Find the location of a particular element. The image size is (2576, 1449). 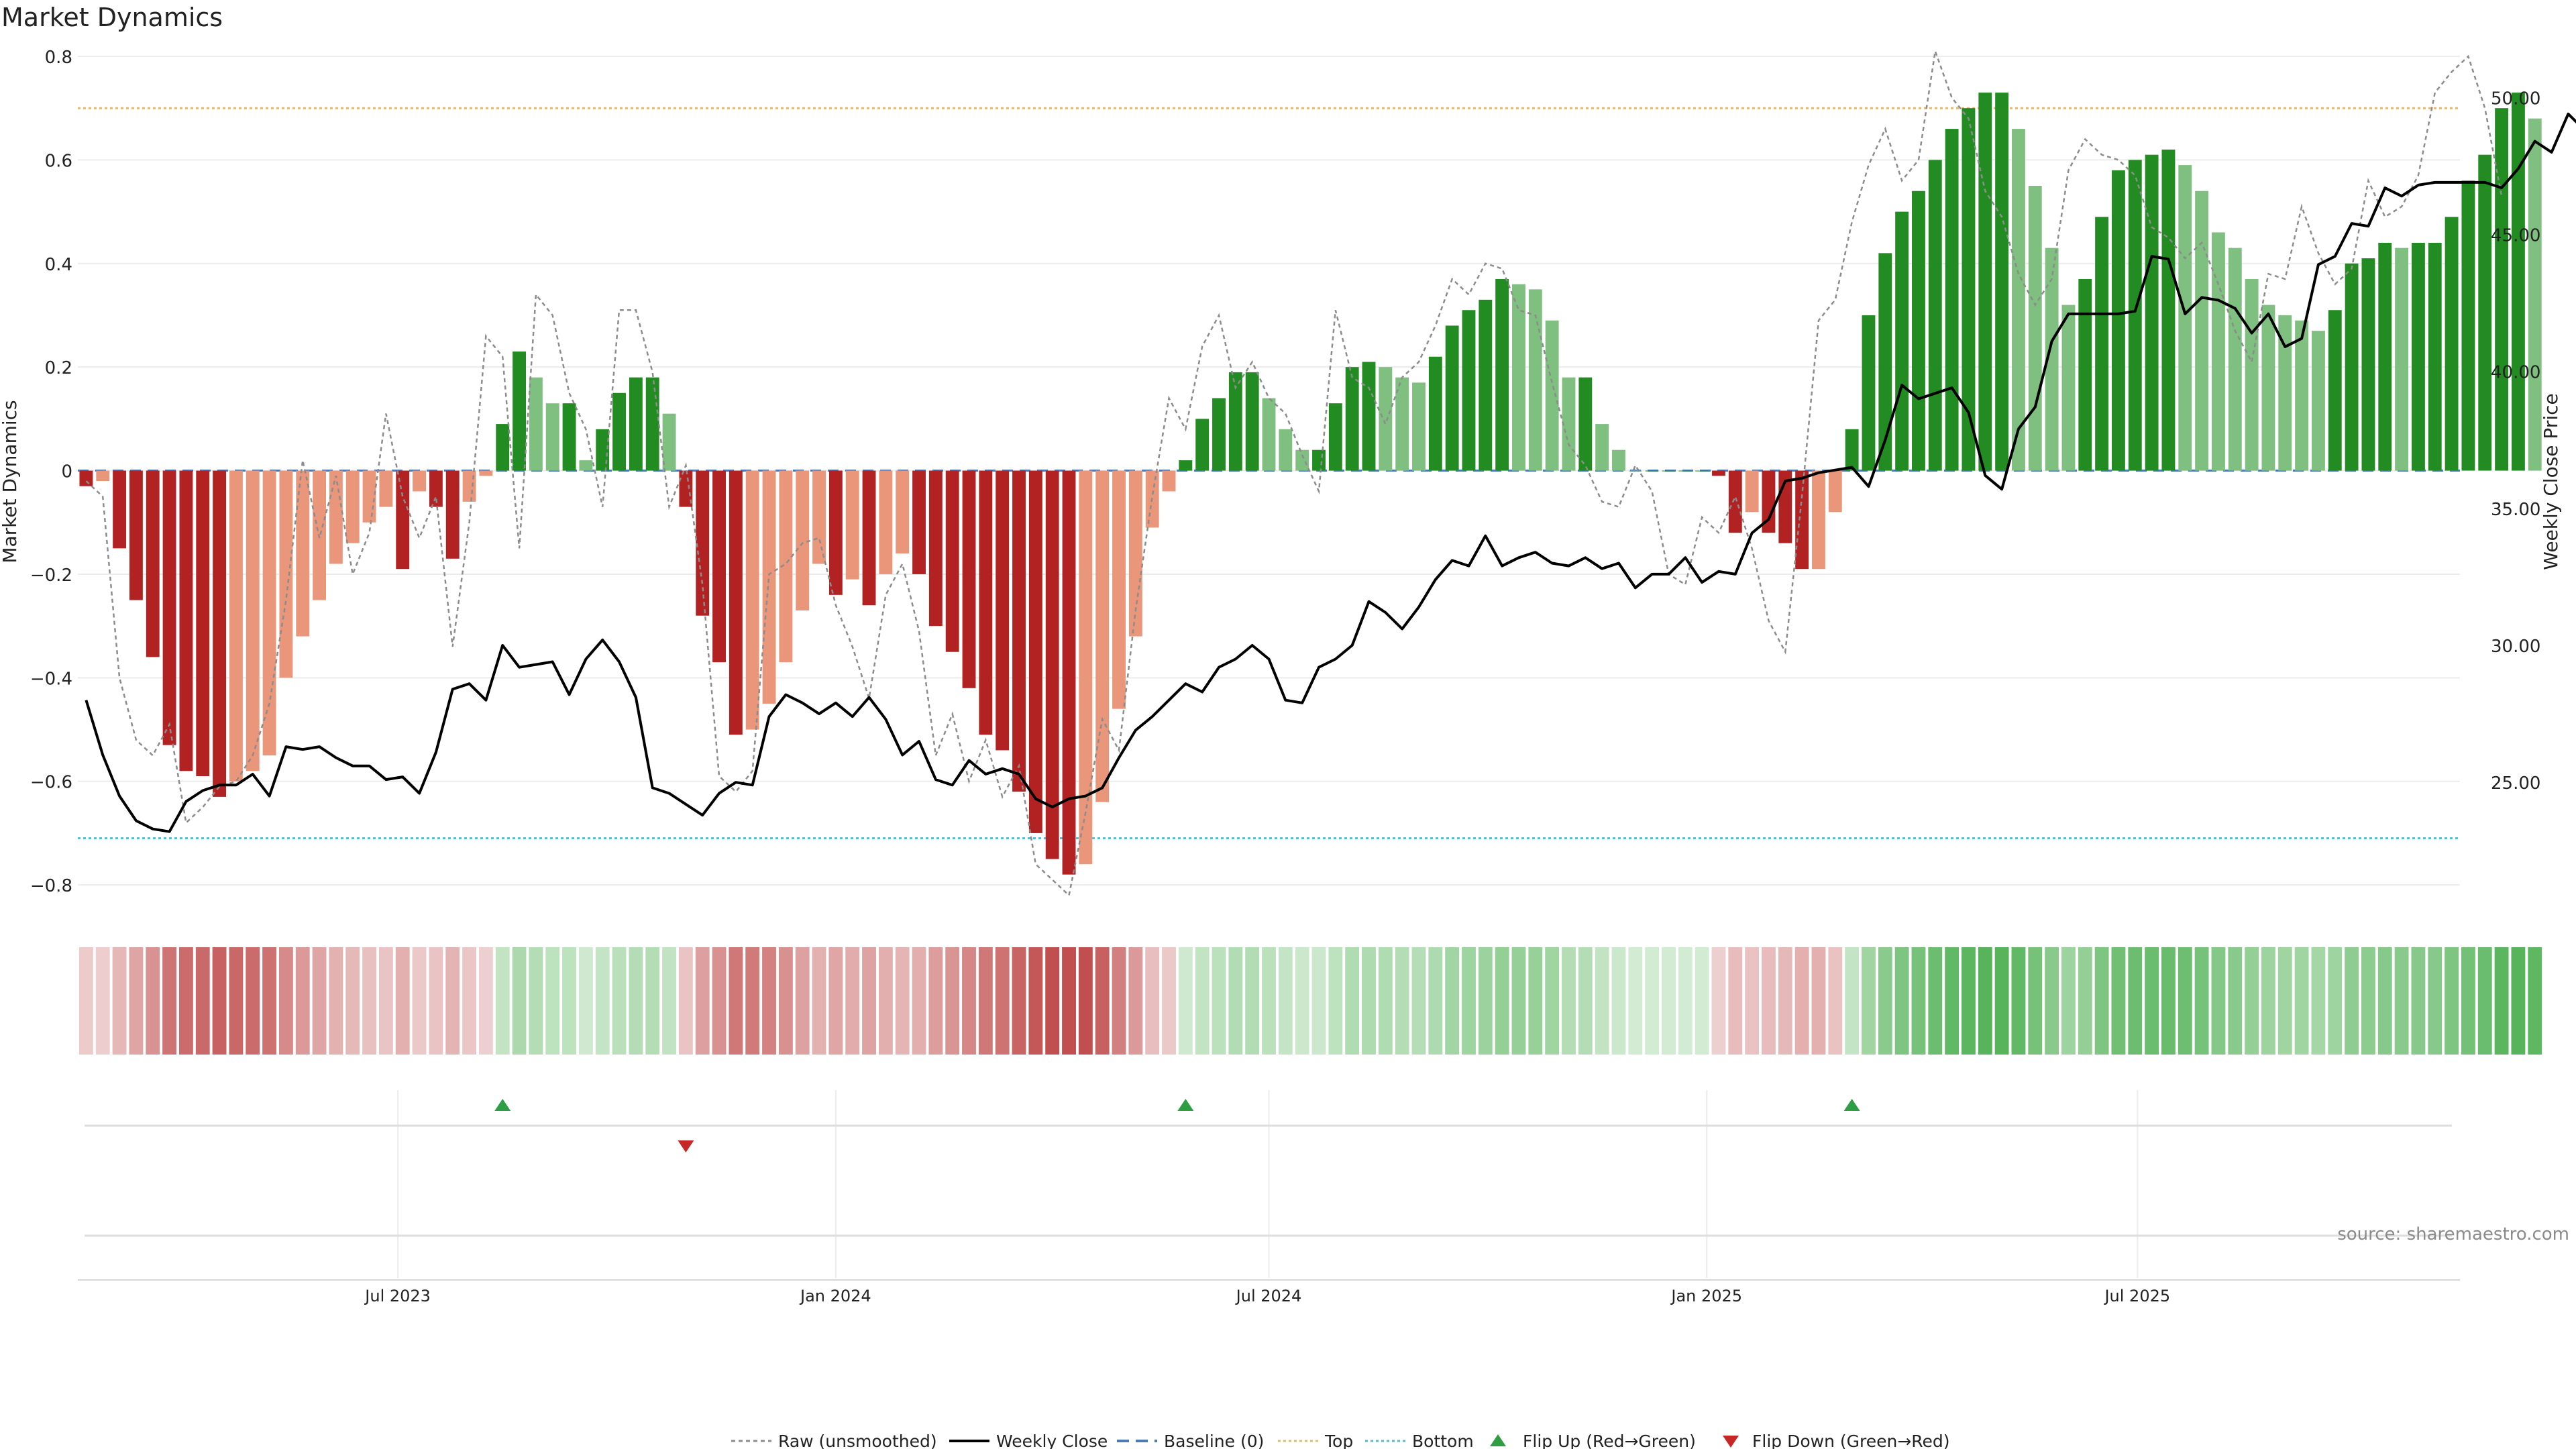

regime-strip is located at coordinates (1310, 1001).